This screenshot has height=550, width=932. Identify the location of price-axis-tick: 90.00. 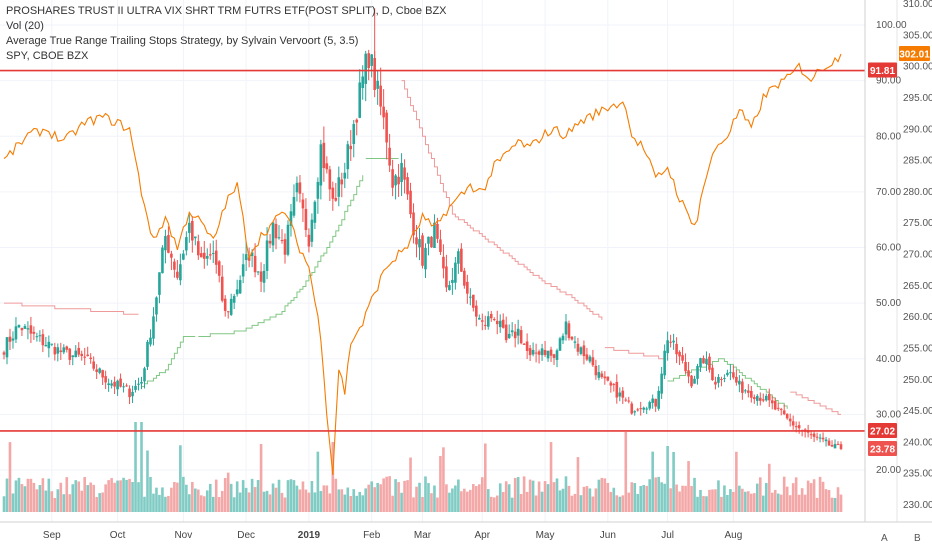
(888, 81).